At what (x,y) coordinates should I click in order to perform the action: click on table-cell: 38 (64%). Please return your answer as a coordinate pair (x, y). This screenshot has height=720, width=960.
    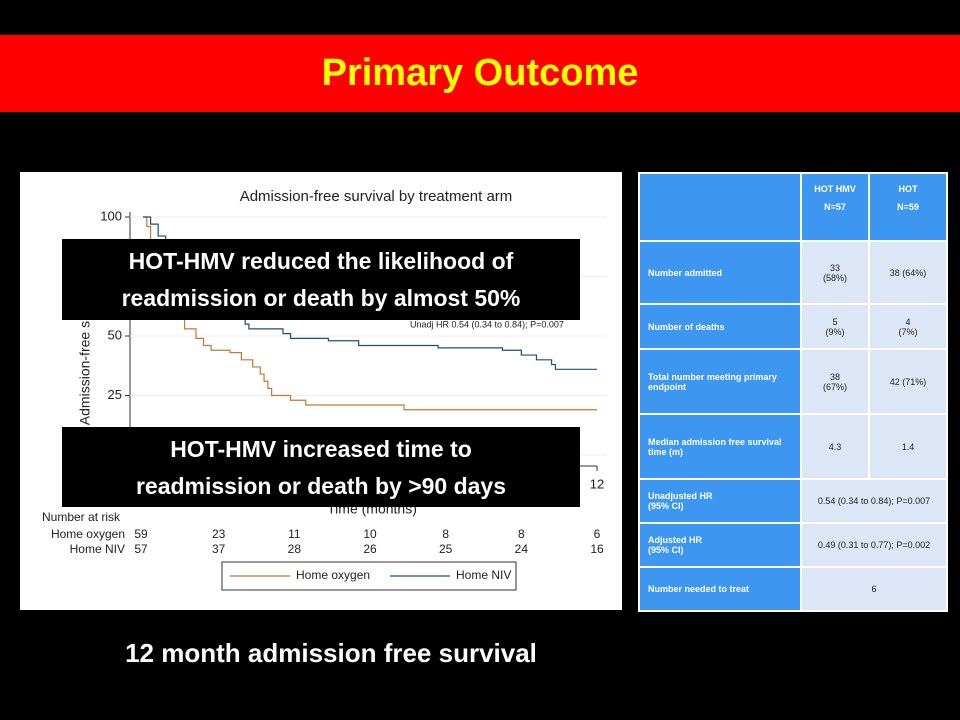
    Looking at the image, I should click on (908, 272).